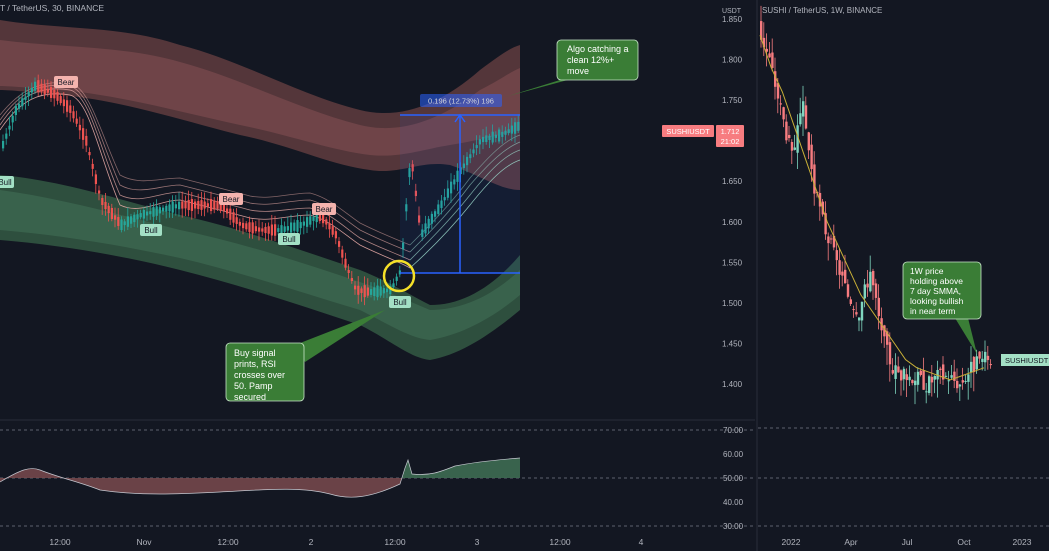  I want to click on annotation-algo-line2: clean 12%+, so click(590, 60).